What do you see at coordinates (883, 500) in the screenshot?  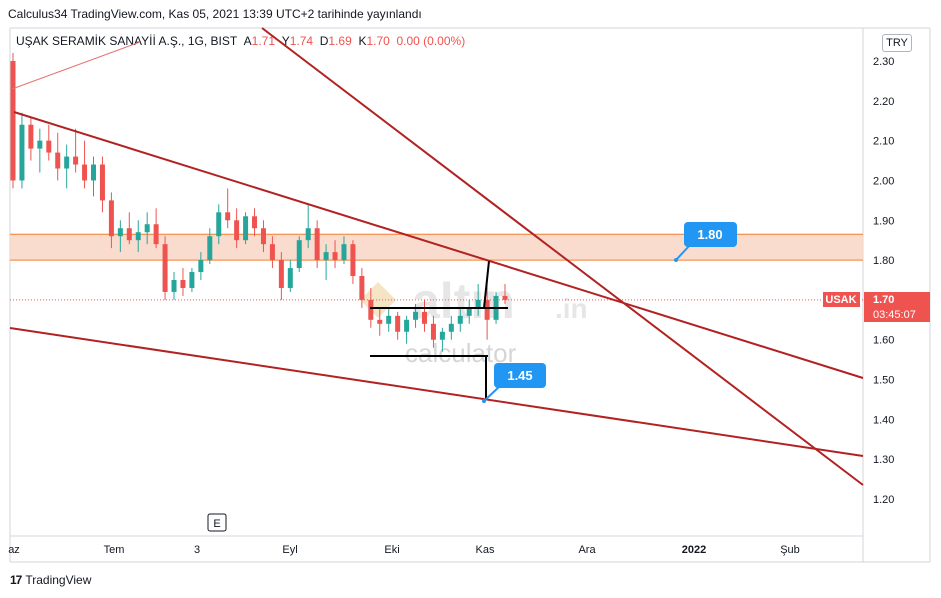 I see `y-tick-label: 1.20` at bounding box center [883, 500].